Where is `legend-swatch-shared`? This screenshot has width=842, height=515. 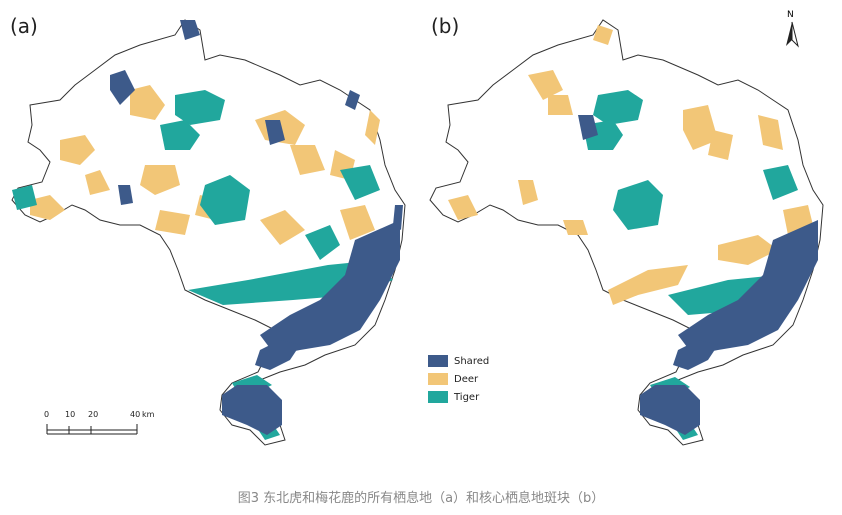 legend-swatch-shared is located at coordinates (438, 361).